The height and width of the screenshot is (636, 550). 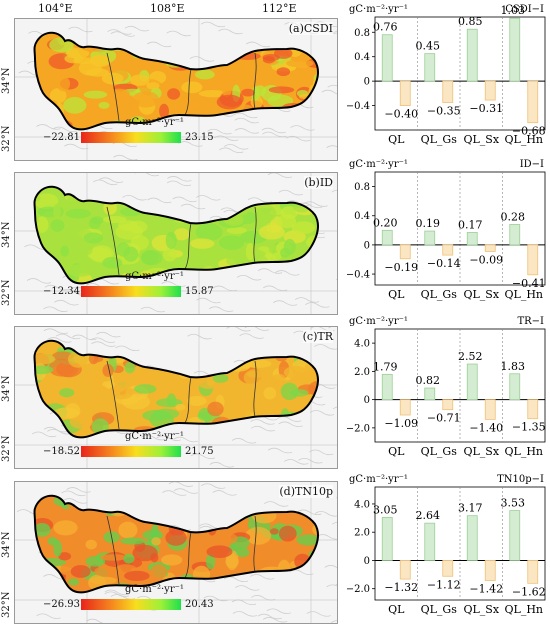 I want to click on chart-title: ID−I, so click(x=532, y=164).